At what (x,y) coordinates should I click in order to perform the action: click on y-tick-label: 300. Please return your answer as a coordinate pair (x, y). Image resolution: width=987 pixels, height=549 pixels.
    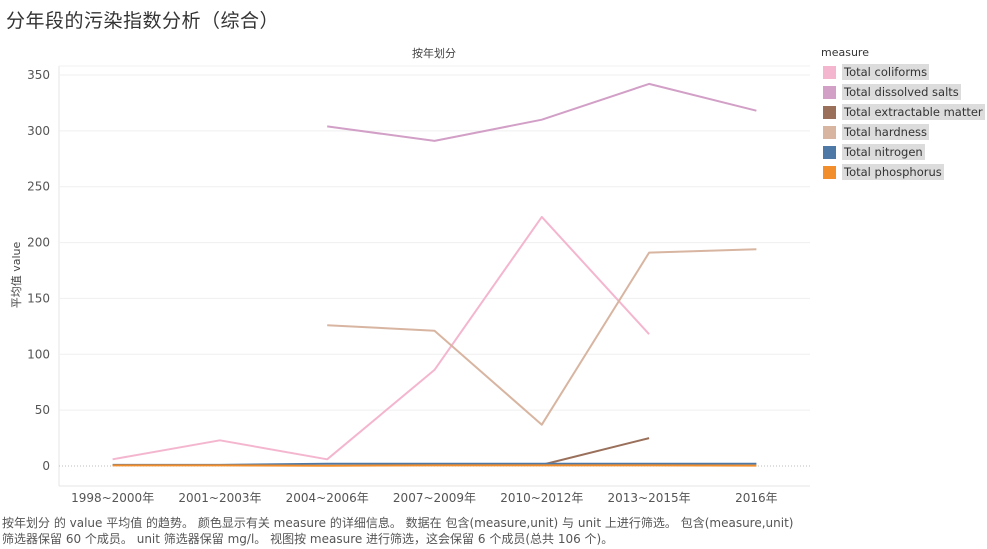
    Looking at the image, I should click on (38, 131).